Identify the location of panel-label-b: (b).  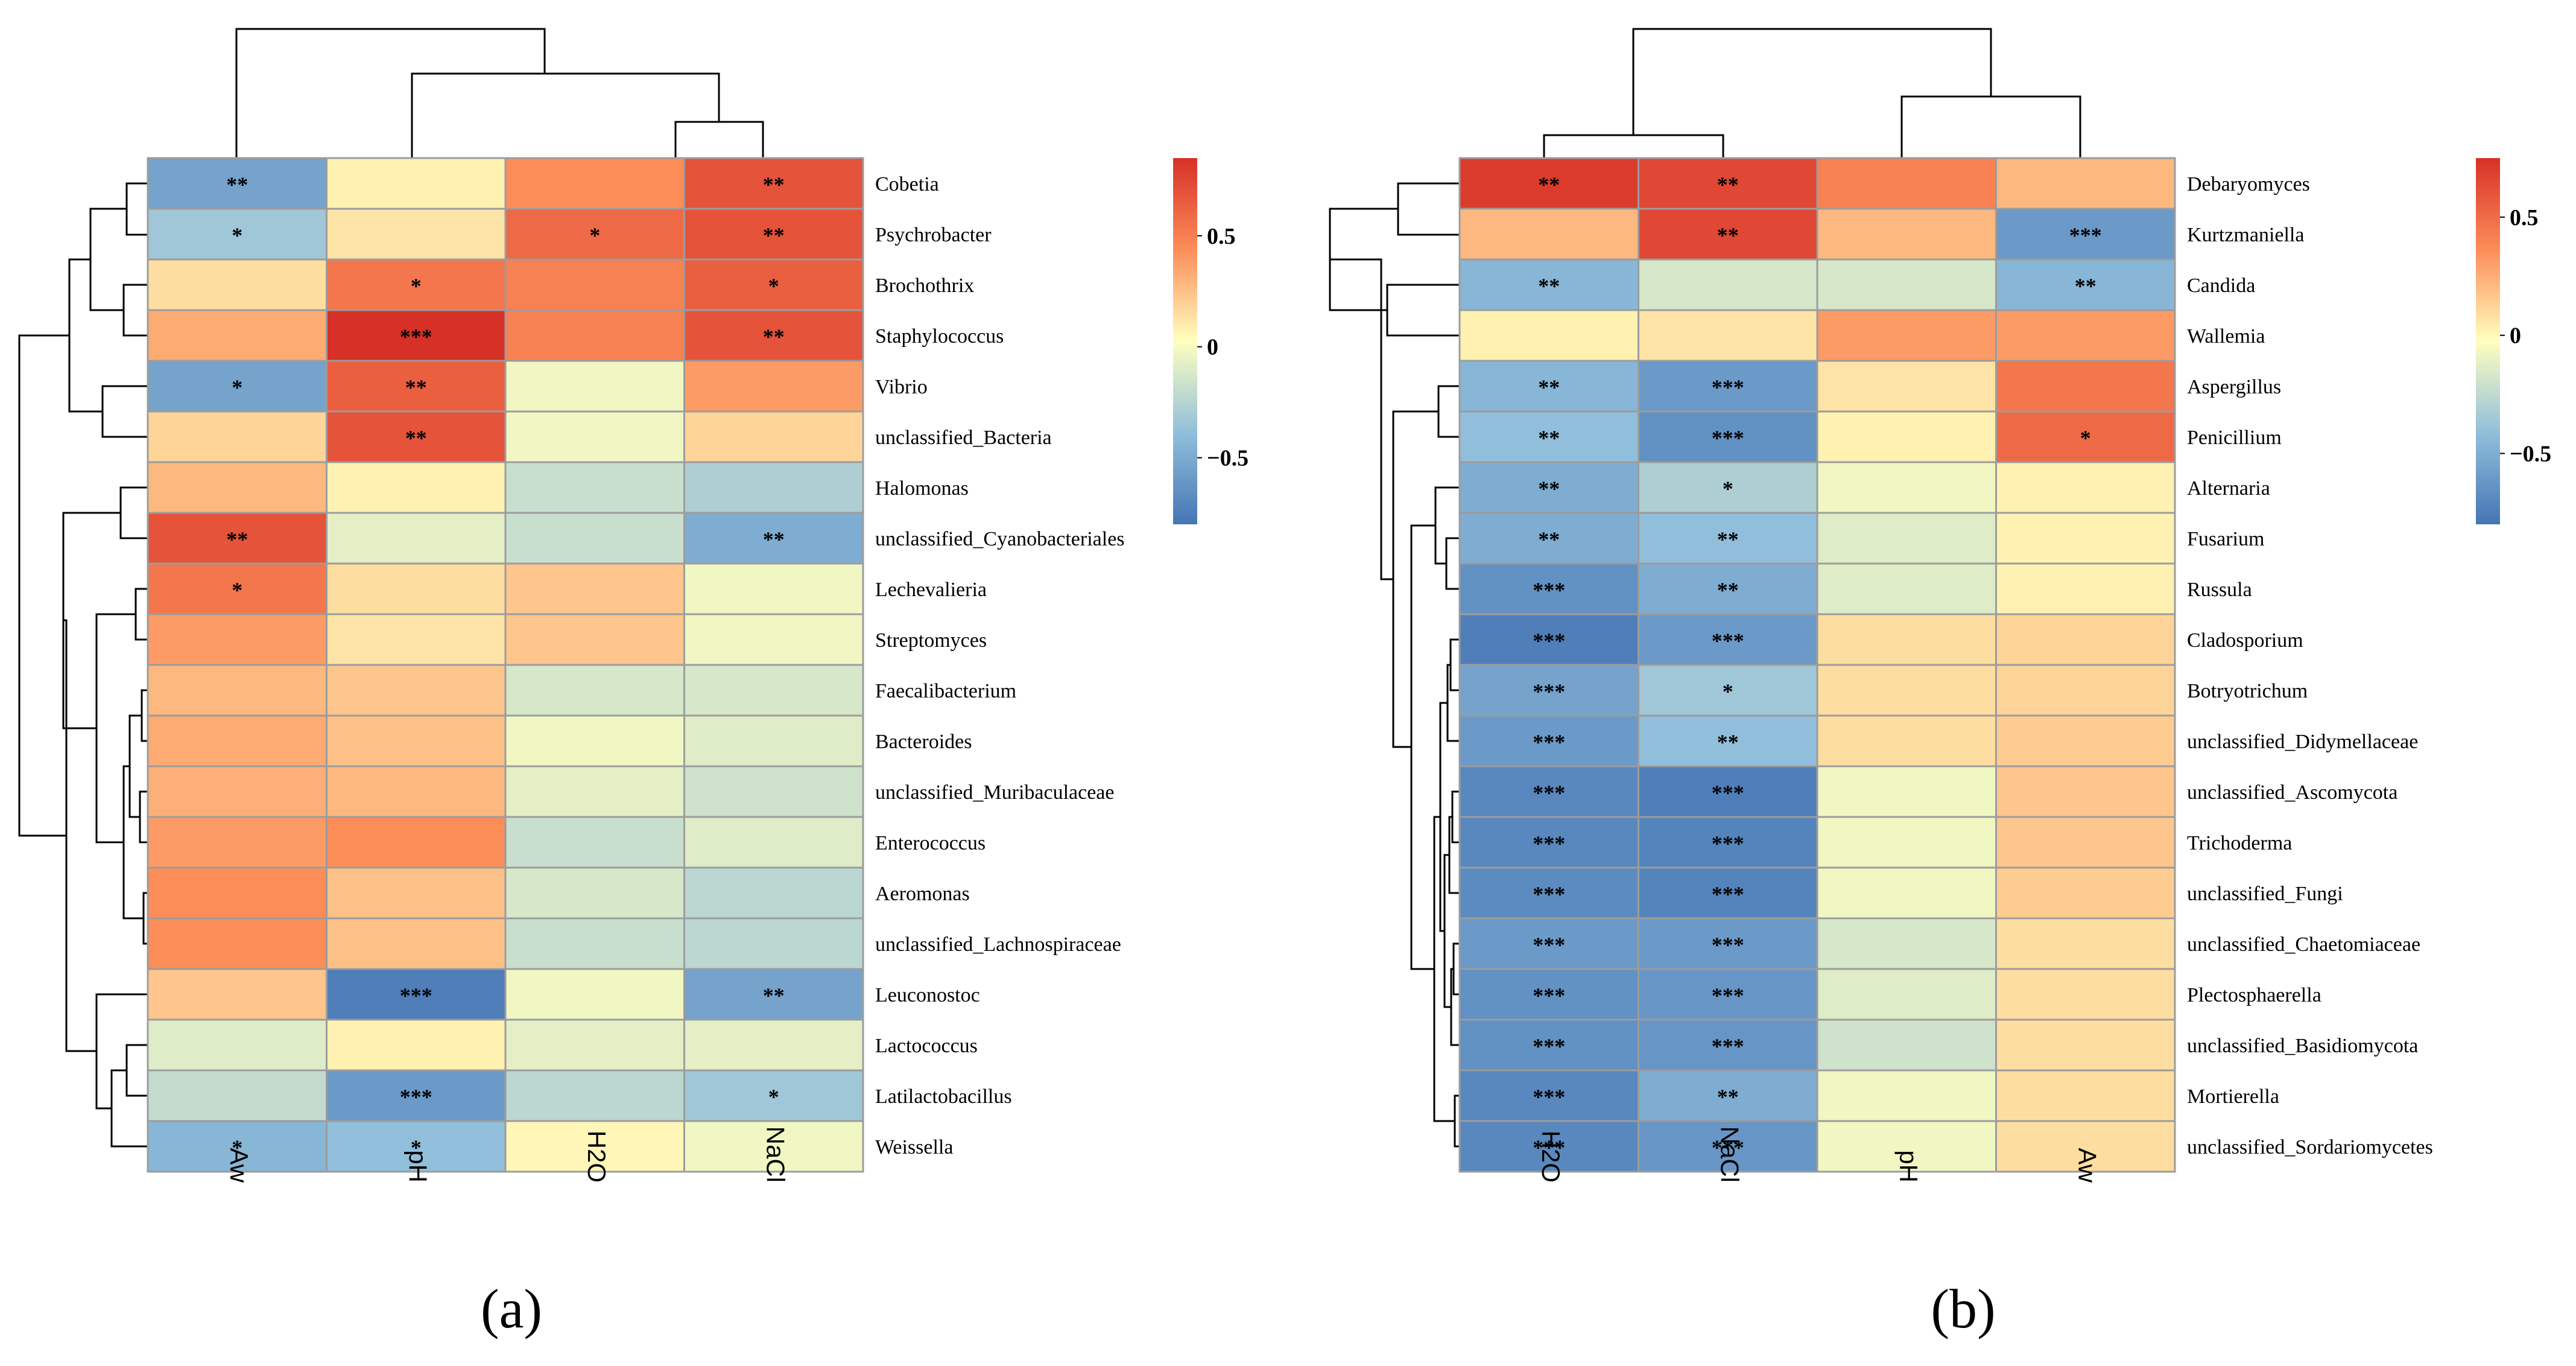
(1963, 1308).